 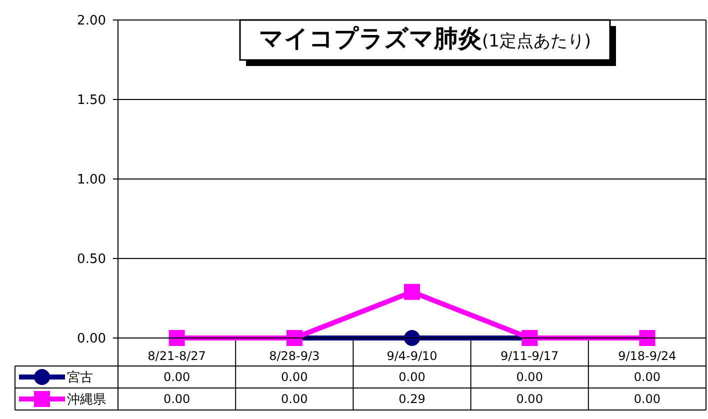 I want to click on y-tick-label: 2.00, so click(x=91, y=21).